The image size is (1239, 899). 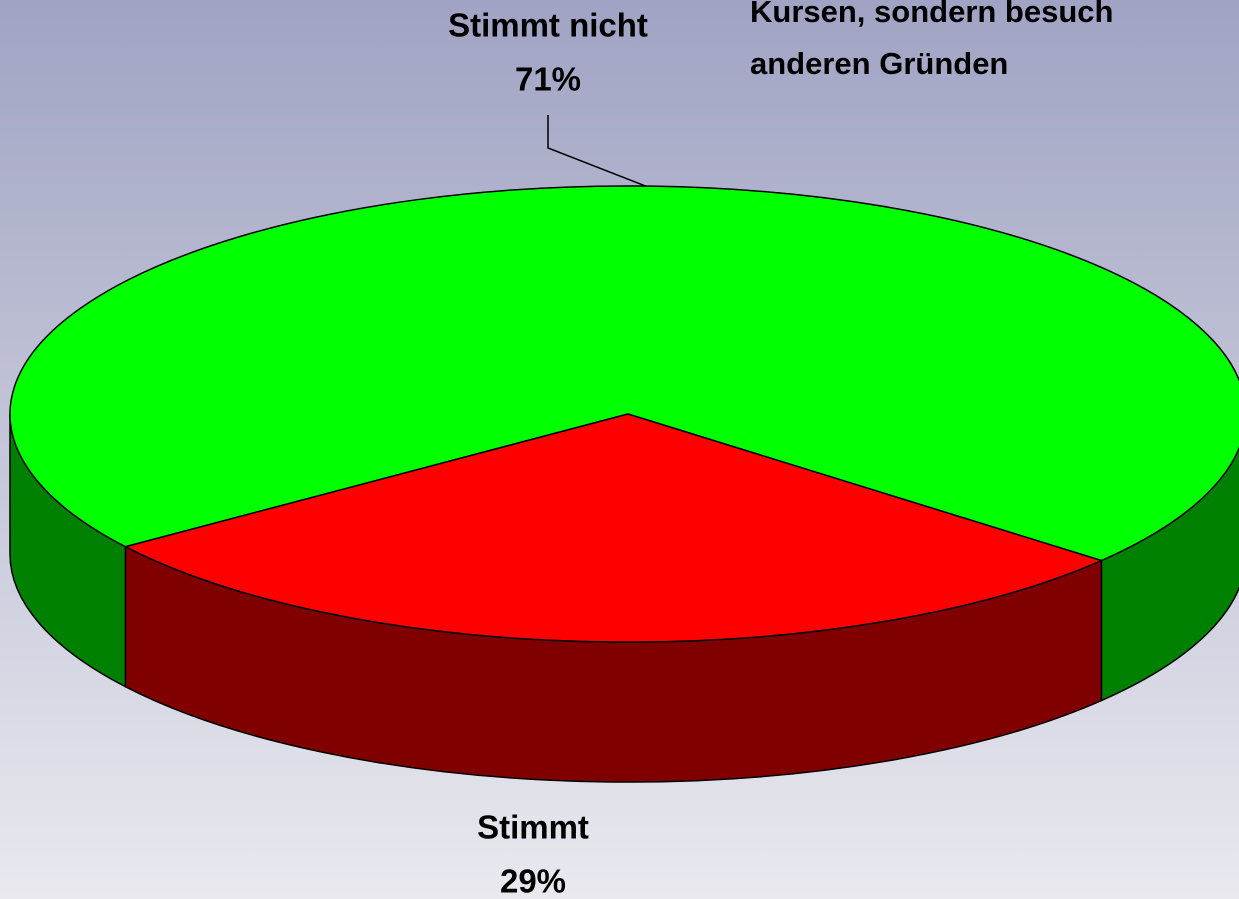 I want to click on slice-label: Stimmt, so click(x=533, y=827).